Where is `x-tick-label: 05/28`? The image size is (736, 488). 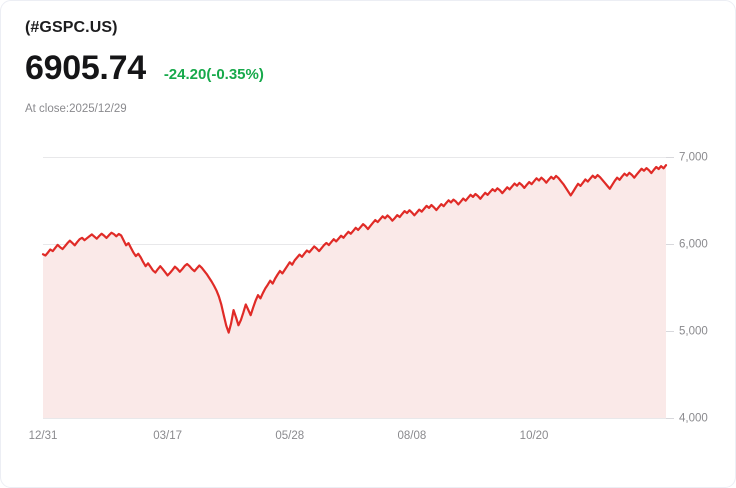
x-tick-label: 05/28 is located at coordinates (289, 436).